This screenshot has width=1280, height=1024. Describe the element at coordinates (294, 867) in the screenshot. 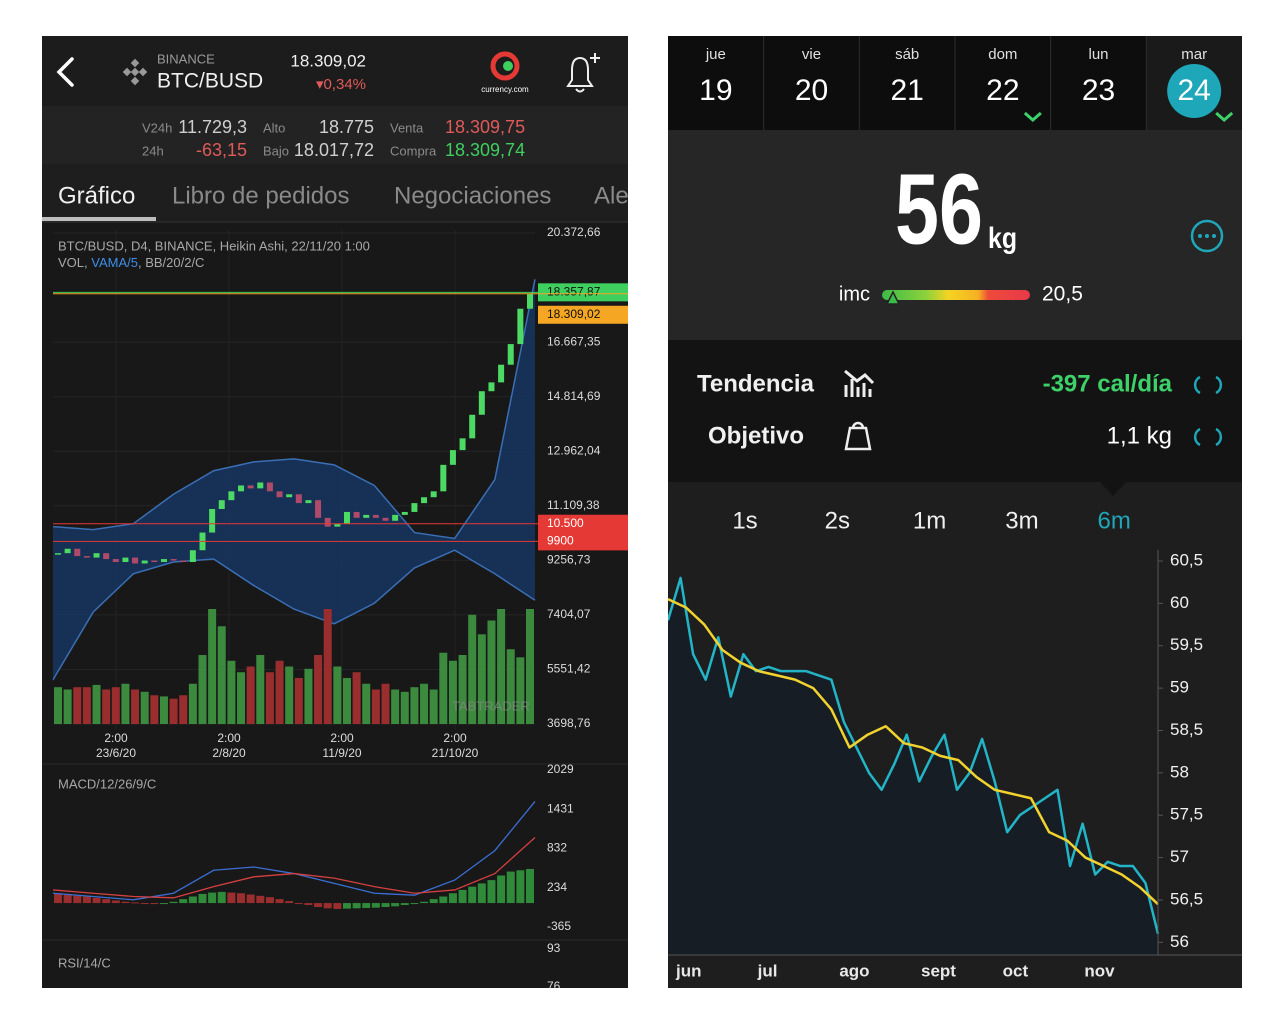

I see `macd-signal` at that location.